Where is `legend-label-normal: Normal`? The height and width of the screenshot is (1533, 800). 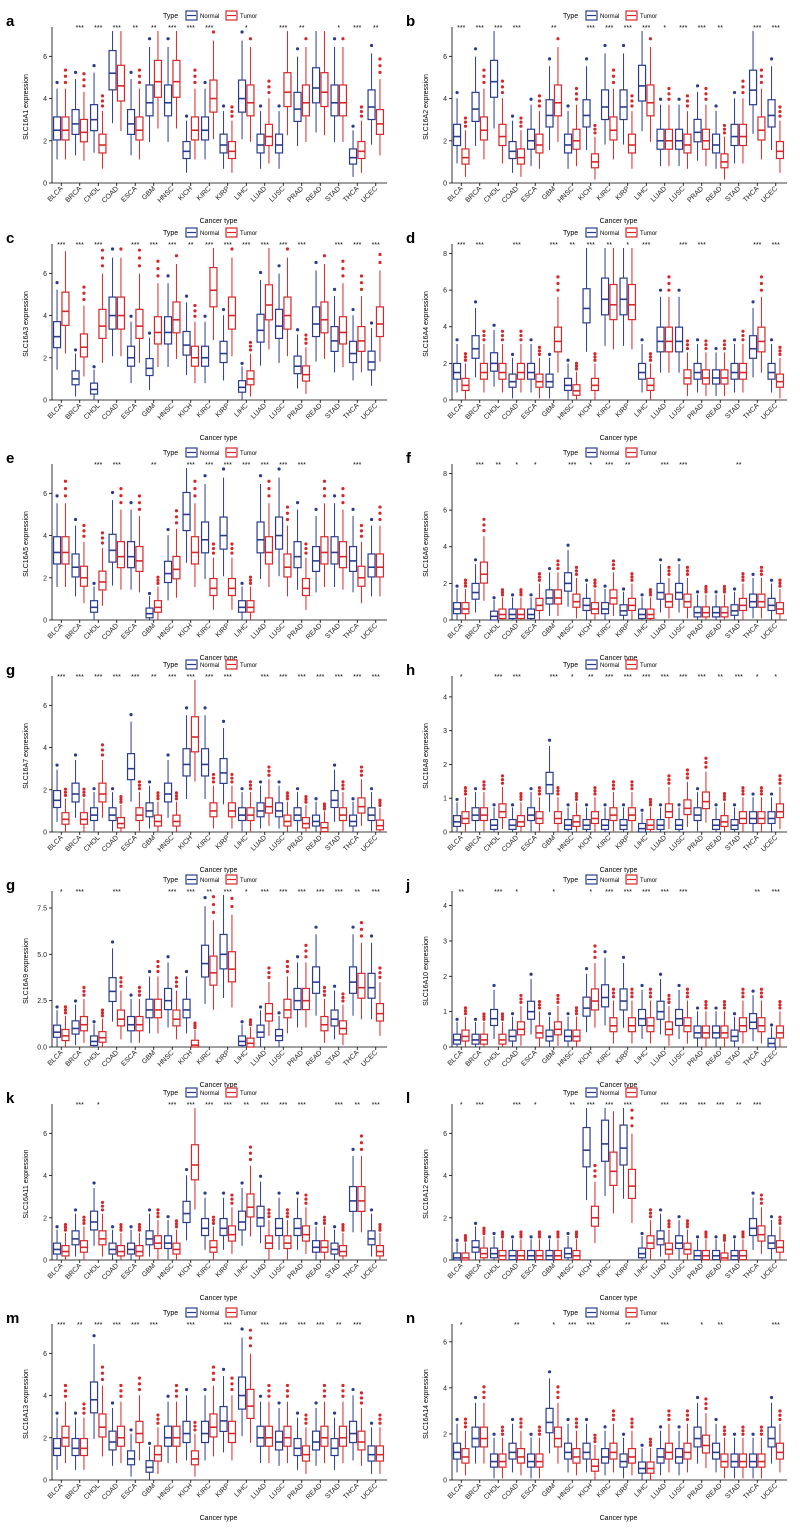
legend-label-normal: Normal is located at coordinates (209, 1094).